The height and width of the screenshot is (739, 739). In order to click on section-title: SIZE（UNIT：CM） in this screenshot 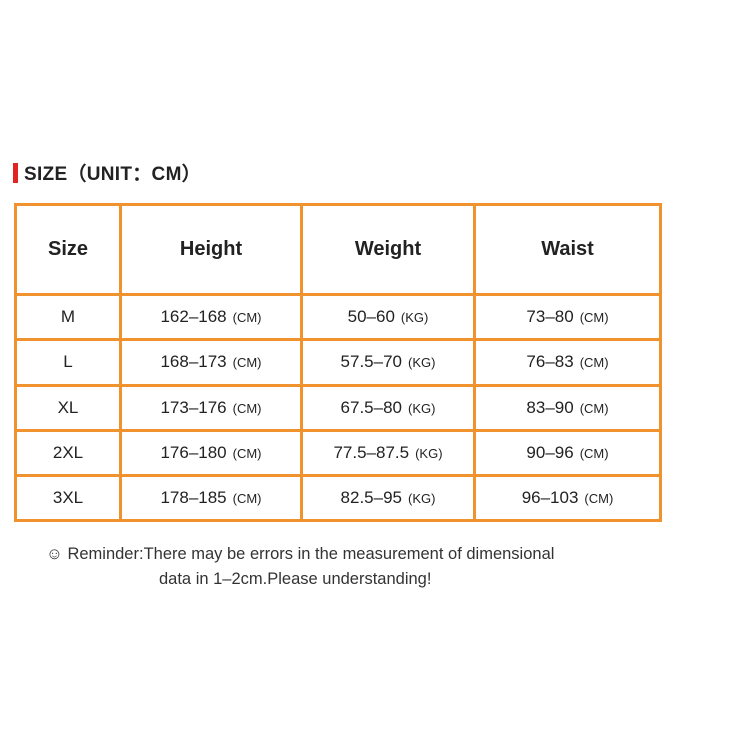, I will do `click(107, 172)`.